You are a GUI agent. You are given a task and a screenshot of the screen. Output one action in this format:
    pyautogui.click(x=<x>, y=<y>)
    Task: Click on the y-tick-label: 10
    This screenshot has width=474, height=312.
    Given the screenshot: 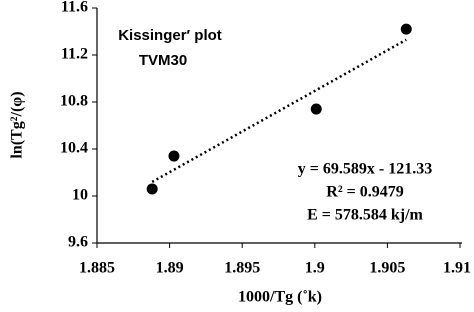 What is the action you would take?
    pyautogui.click(x=80, y=195)
    